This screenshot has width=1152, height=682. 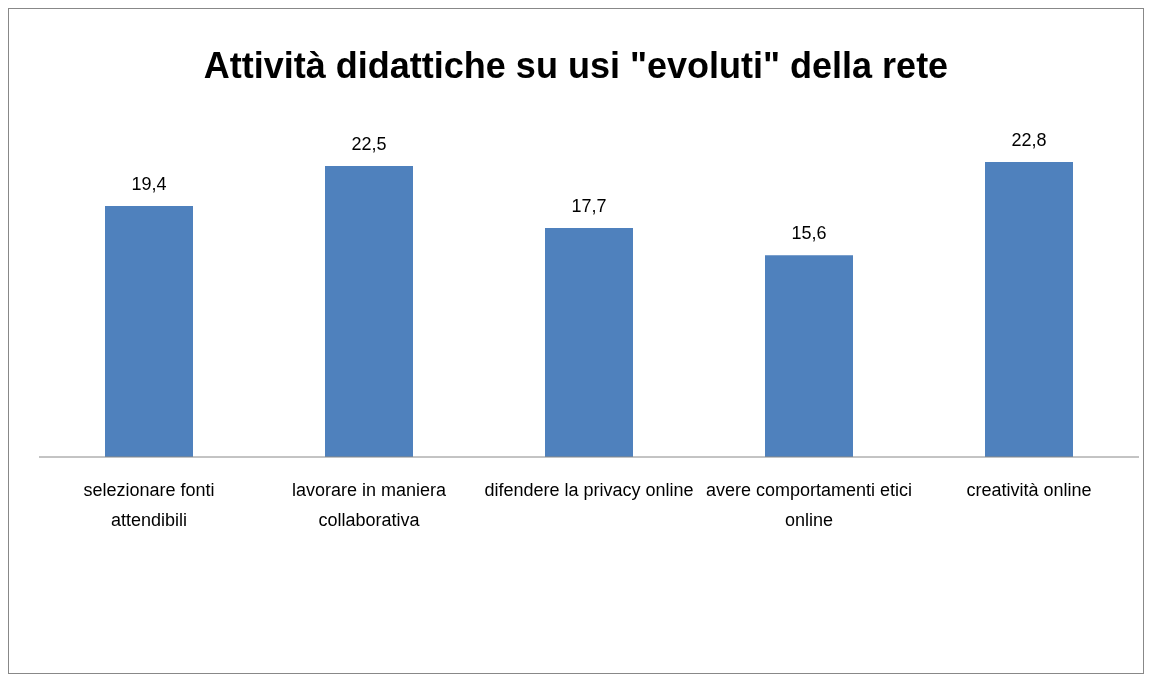 What do you see at coordinates (369, 143) in the screenshot?
I see `data-label: 22,5` at bounding box center [369, 143].